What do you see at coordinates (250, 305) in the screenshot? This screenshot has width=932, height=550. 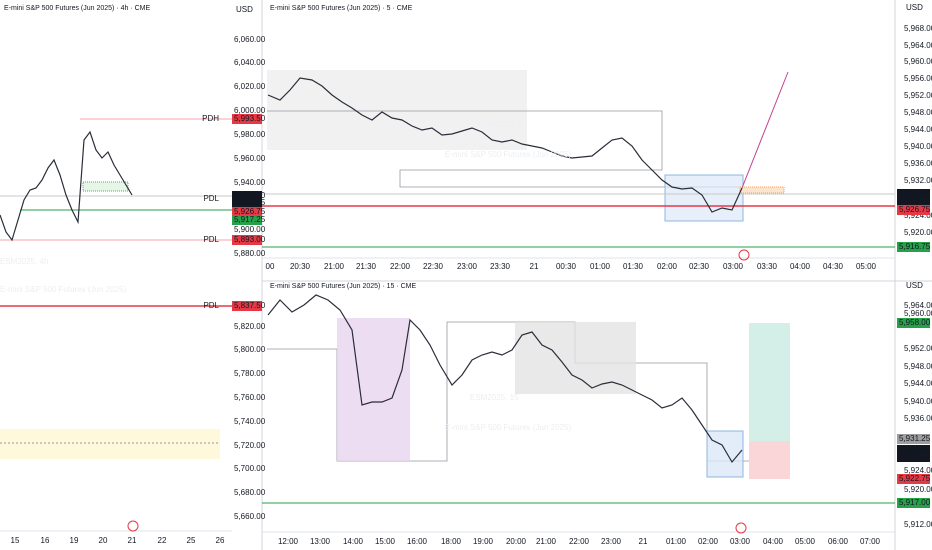 I see `price-badge: 5,837.50` at bounding box center [250, 305].